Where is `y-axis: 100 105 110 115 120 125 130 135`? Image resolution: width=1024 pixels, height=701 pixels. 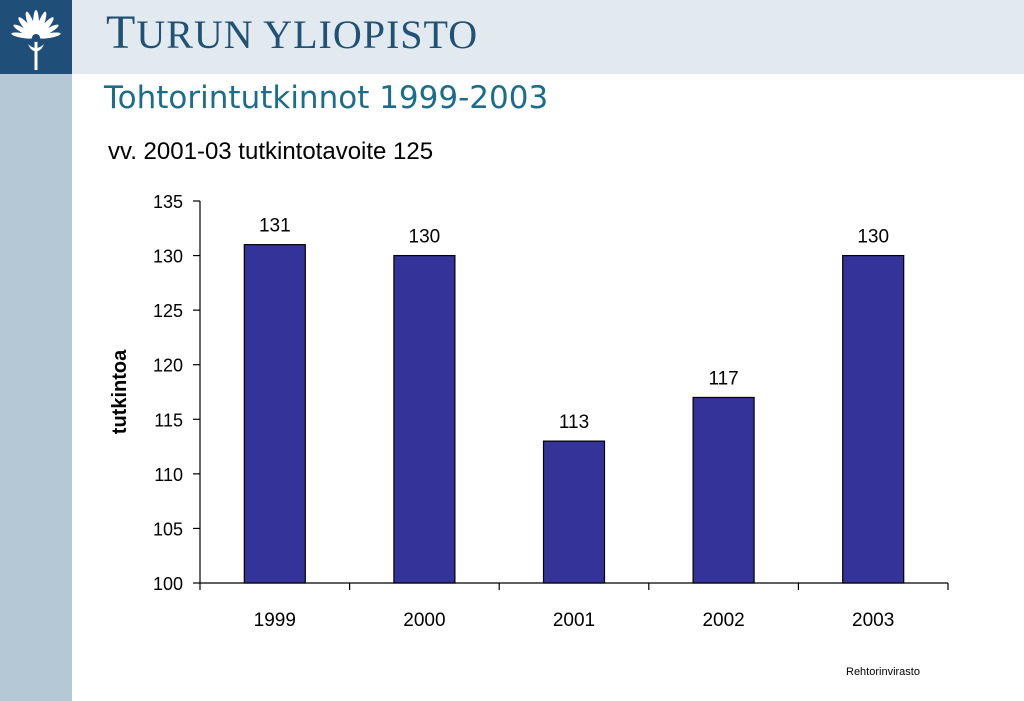 y-axis: 100 105 110 115 120 125 130 135 is located at coordinates (177, 393).